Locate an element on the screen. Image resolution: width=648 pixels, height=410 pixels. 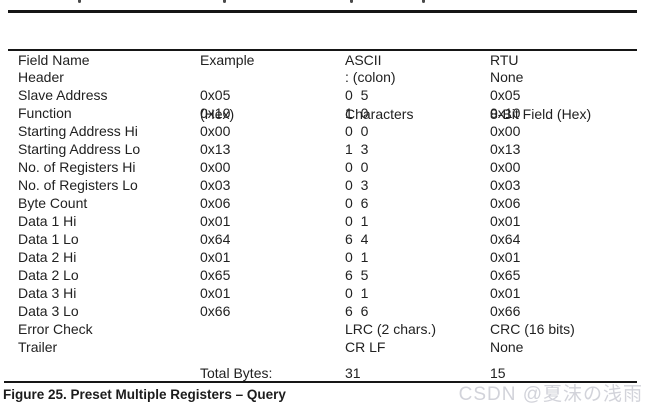
table-row: No. of Registers Lo 0x03 0 3 0x03 is located at coordinates (324, 185).